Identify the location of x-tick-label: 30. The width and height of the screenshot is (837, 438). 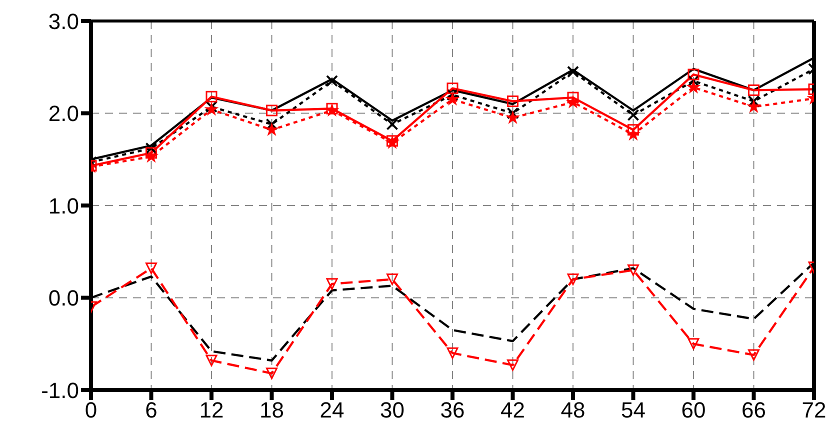
(392, 410).